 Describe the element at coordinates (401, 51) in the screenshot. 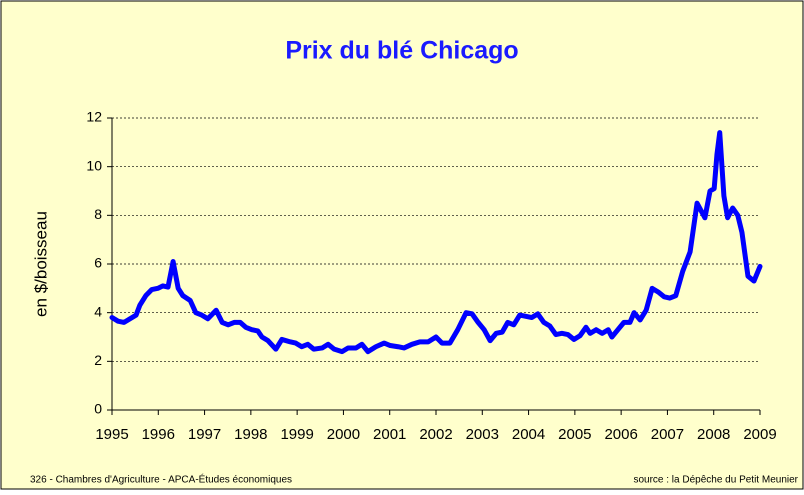

I see `chart-title: Prix du blé Chicago` at that location.